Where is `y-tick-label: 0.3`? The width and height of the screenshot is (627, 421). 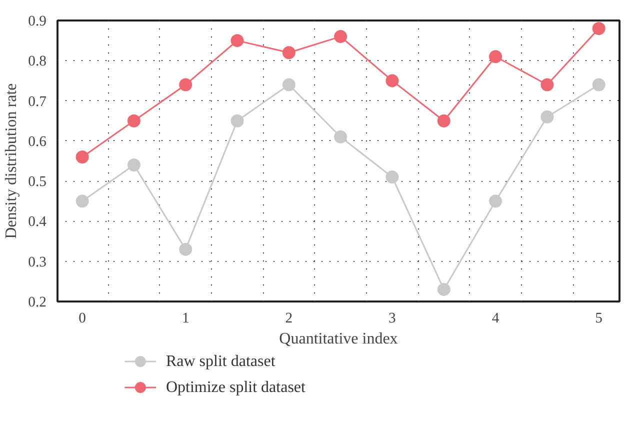
y-tick-label: 0.3 is located at coordinates (37, 262).